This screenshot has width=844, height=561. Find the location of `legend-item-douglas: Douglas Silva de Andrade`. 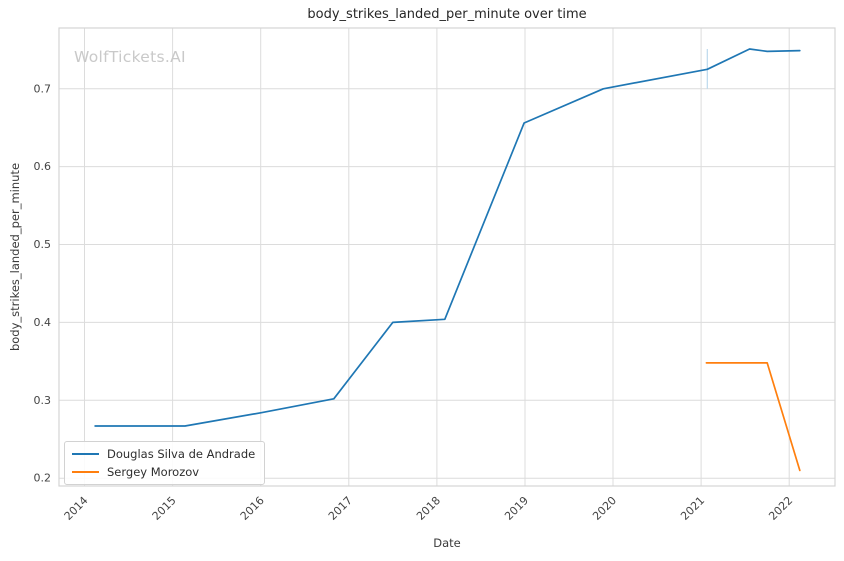

legend-item-douglas: Douglas Silva de Andrade is located at coordinates (163, 454).